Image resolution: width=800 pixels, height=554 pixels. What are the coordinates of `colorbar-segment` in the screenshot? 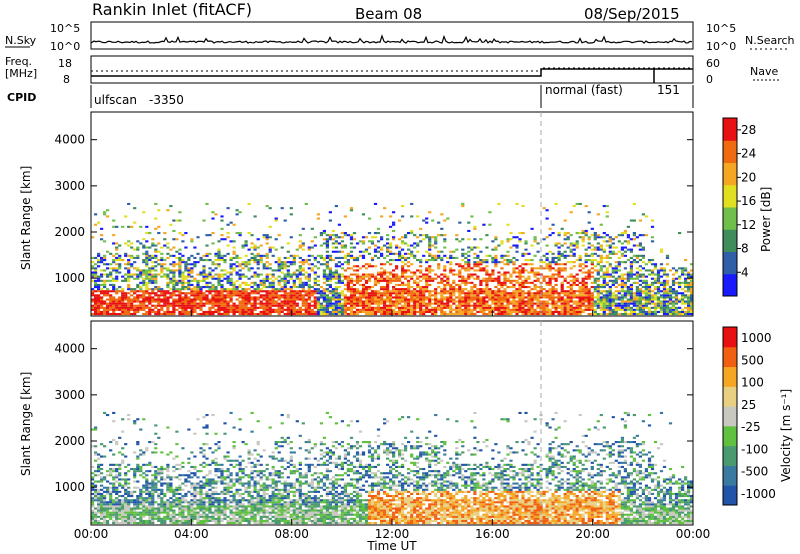 It's located at (730, 285).